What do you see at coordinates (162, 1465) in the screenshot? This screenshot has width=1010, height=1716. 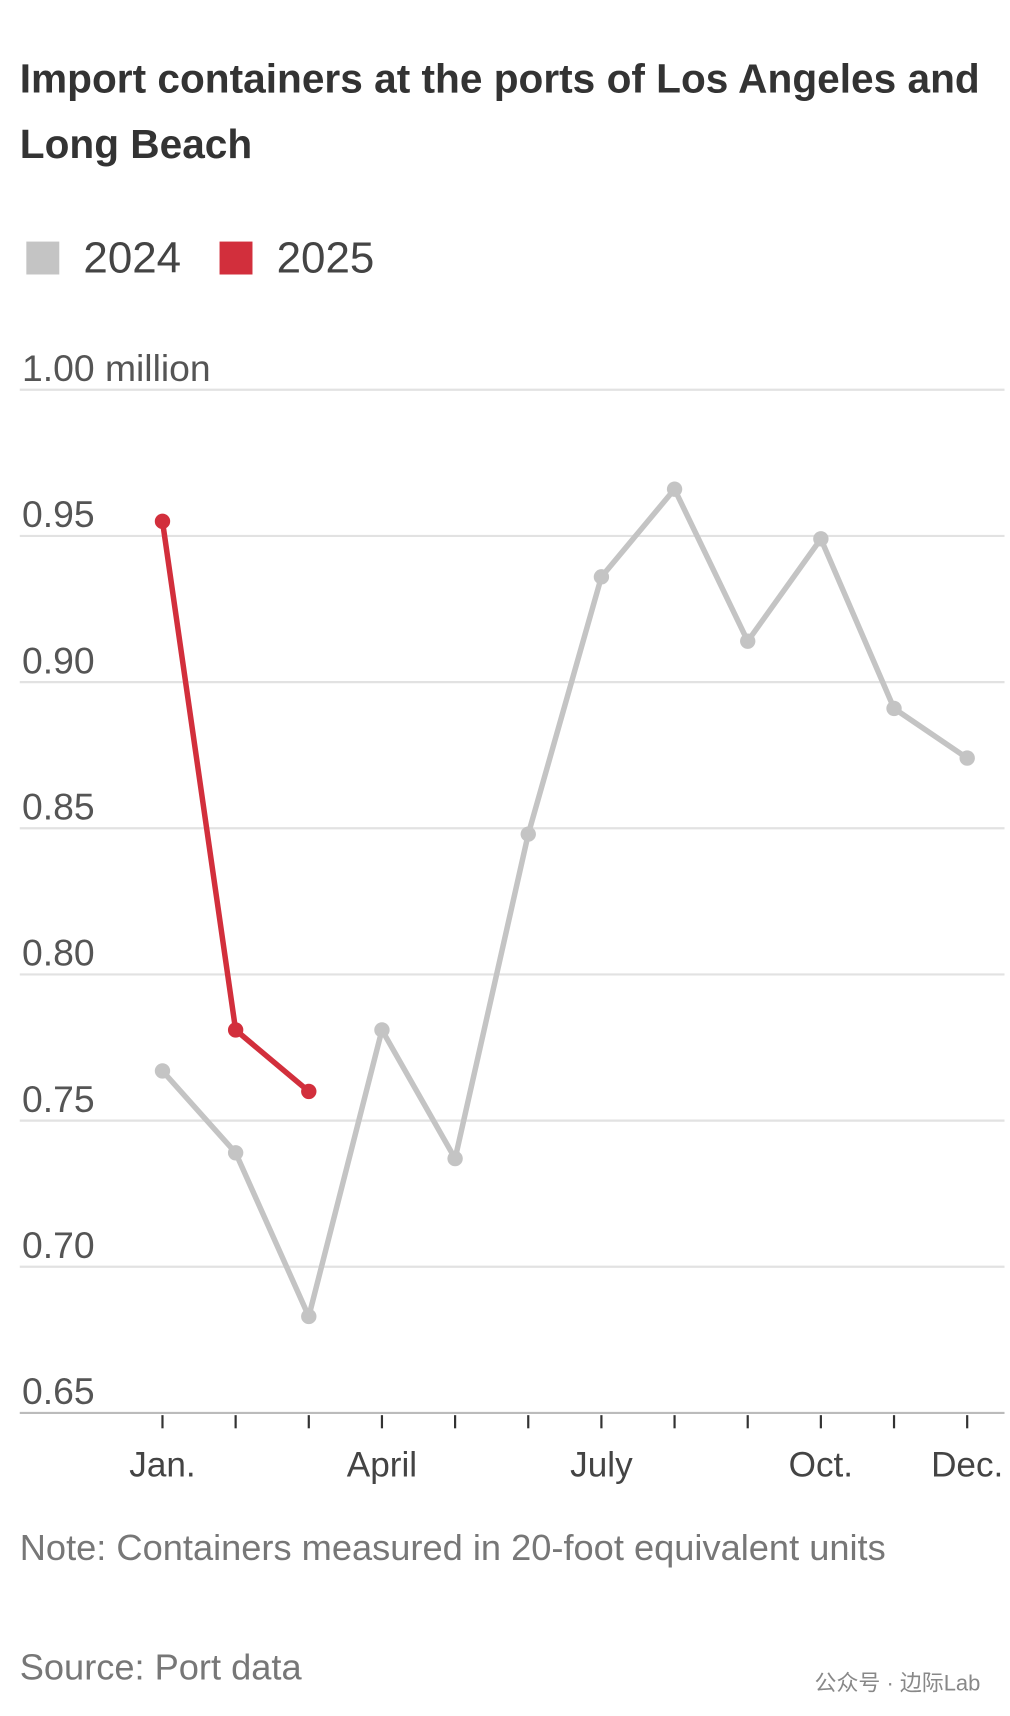 I see `x-tick-label: Jan.` at bounding box center [162, 1465].